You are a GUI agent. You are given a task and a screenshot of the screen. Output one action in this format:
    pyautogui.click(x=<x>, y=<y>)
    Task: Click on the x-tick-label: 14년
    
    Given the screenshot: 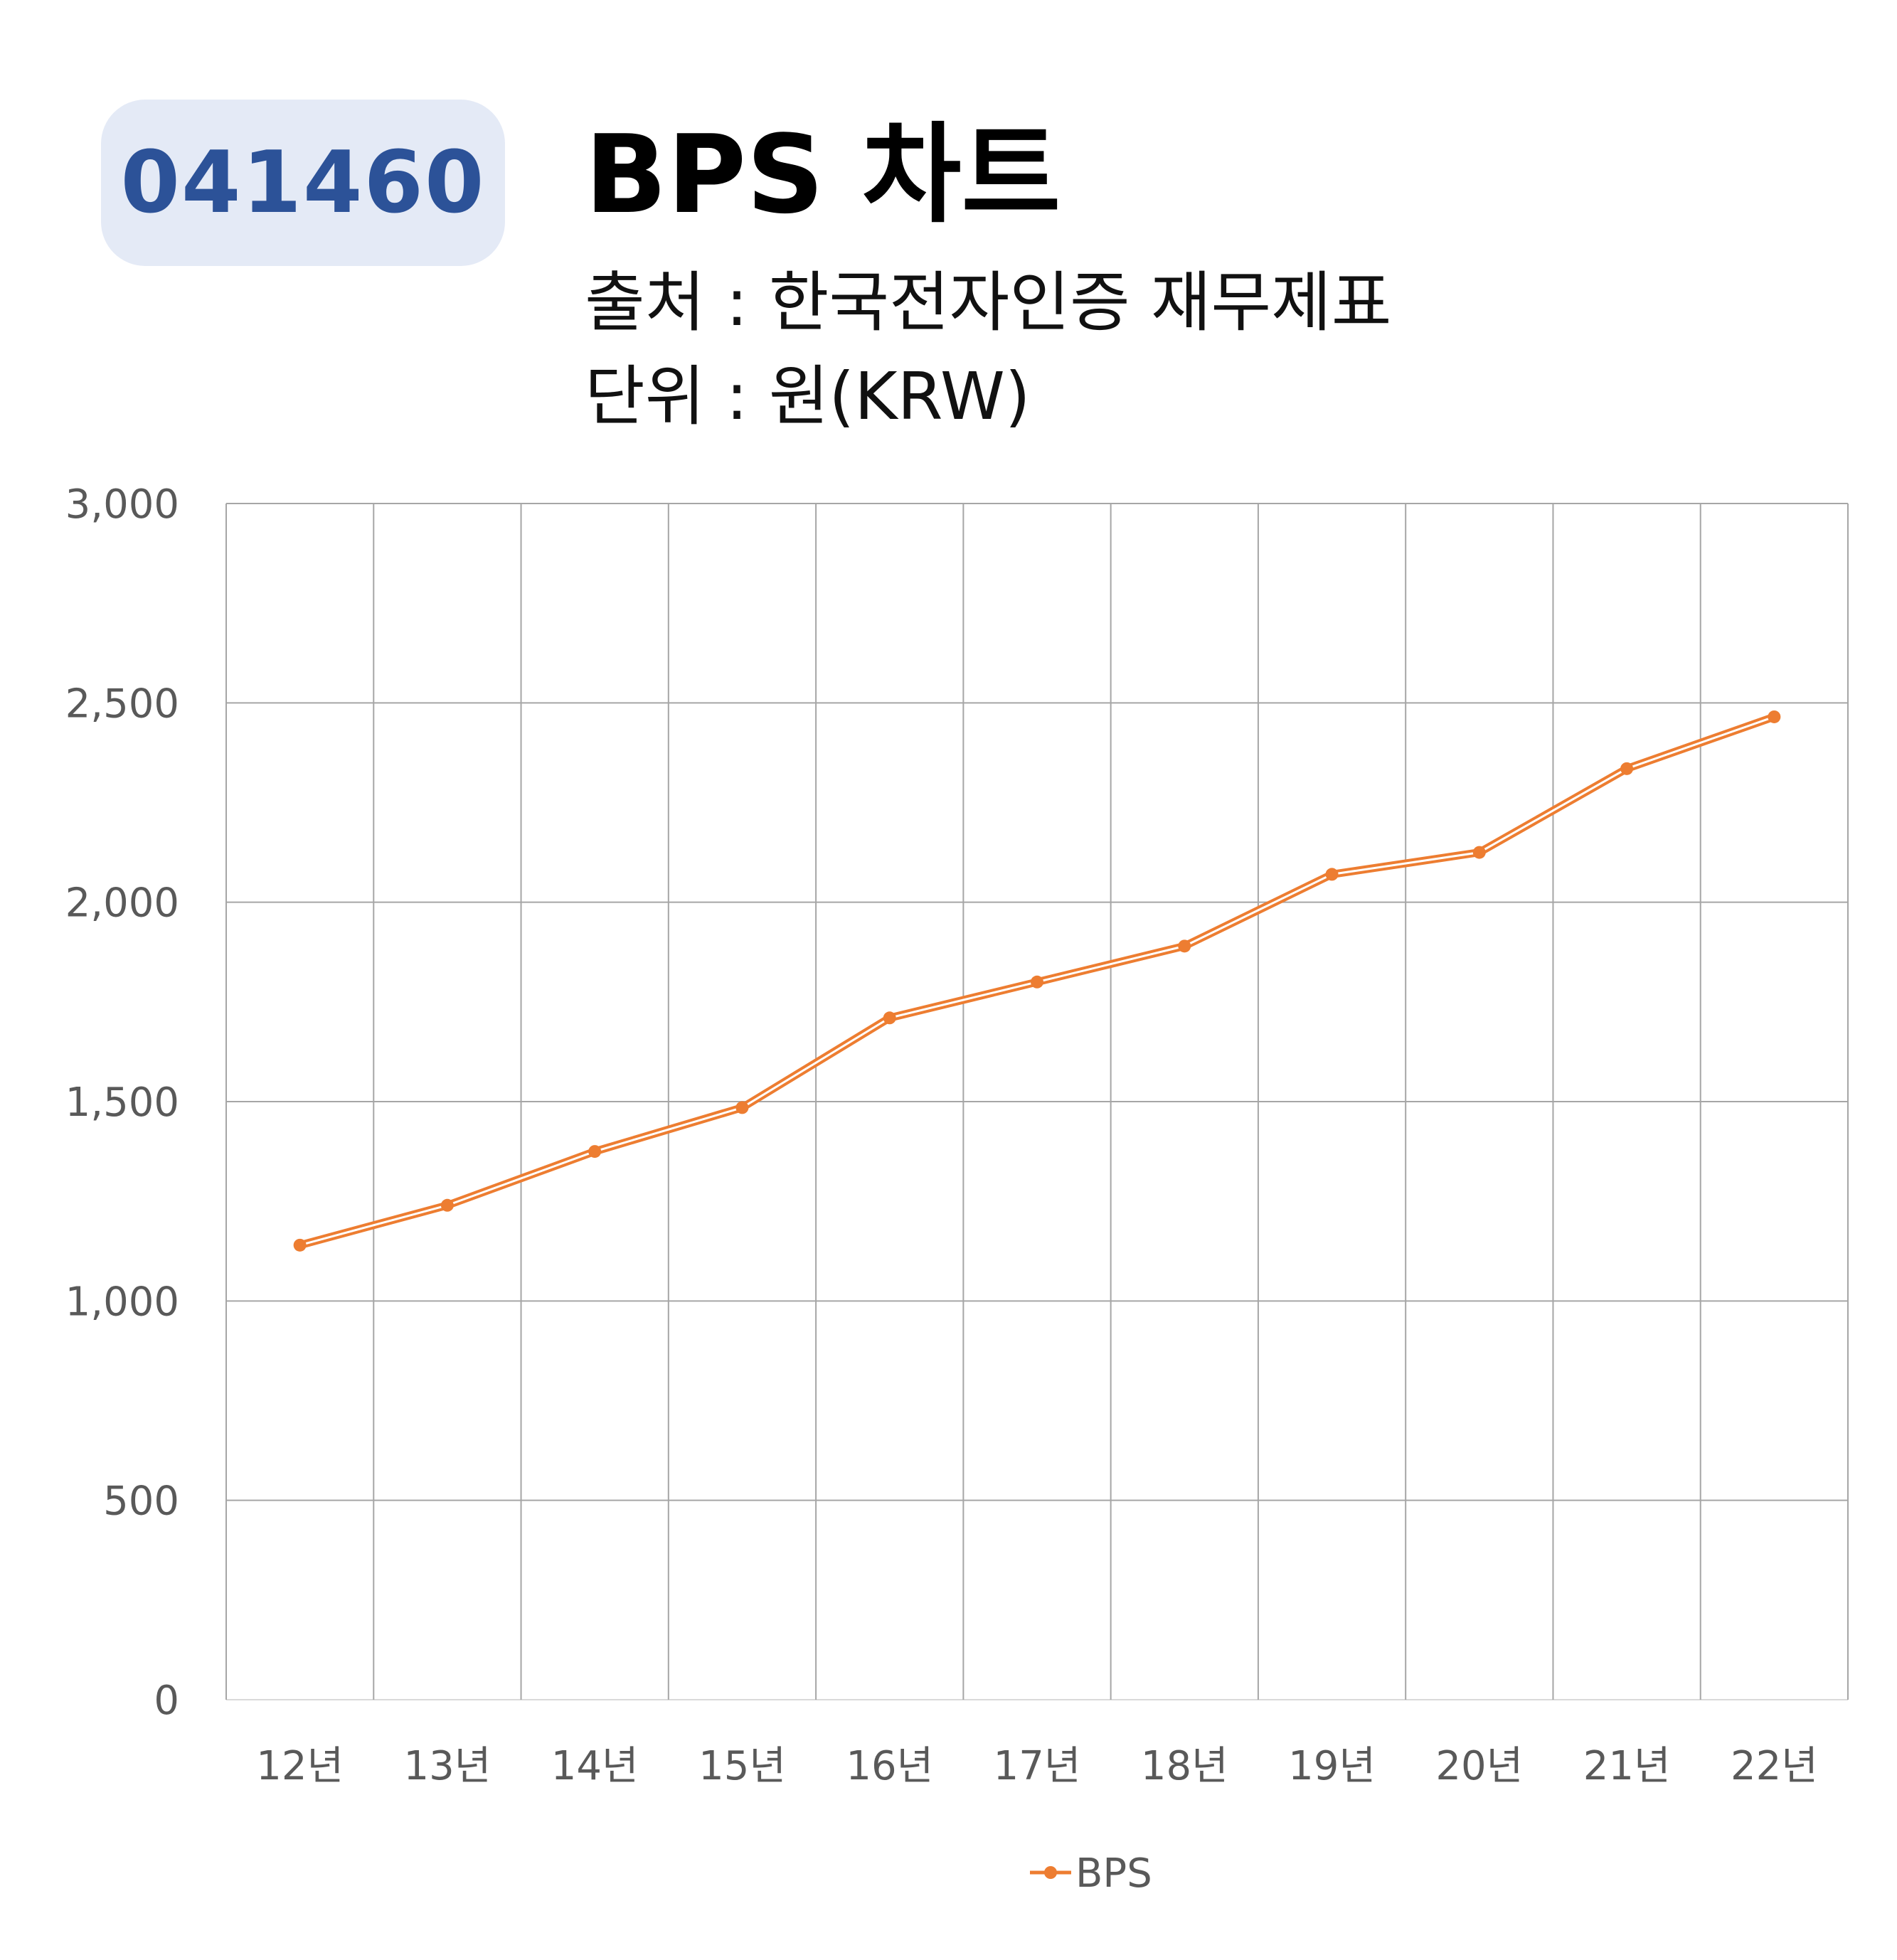 What is the action you would take?
    pyautogui.click(x=595, y=1766)
    